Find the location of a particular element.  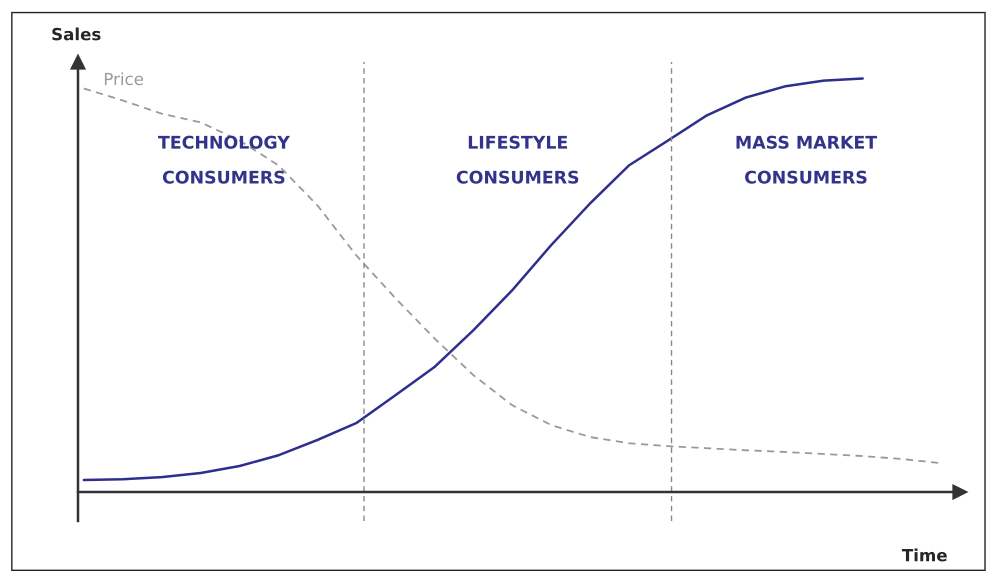

y-axis-title: Sales is located at coordinates (76, 34).